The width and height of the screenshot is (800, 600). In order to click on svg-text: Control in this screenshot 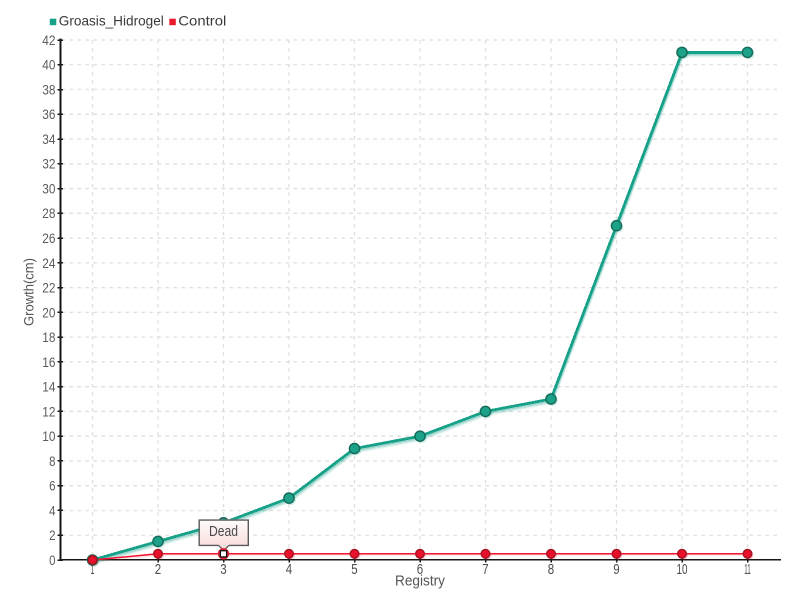, I will do `click(202, 21)`.